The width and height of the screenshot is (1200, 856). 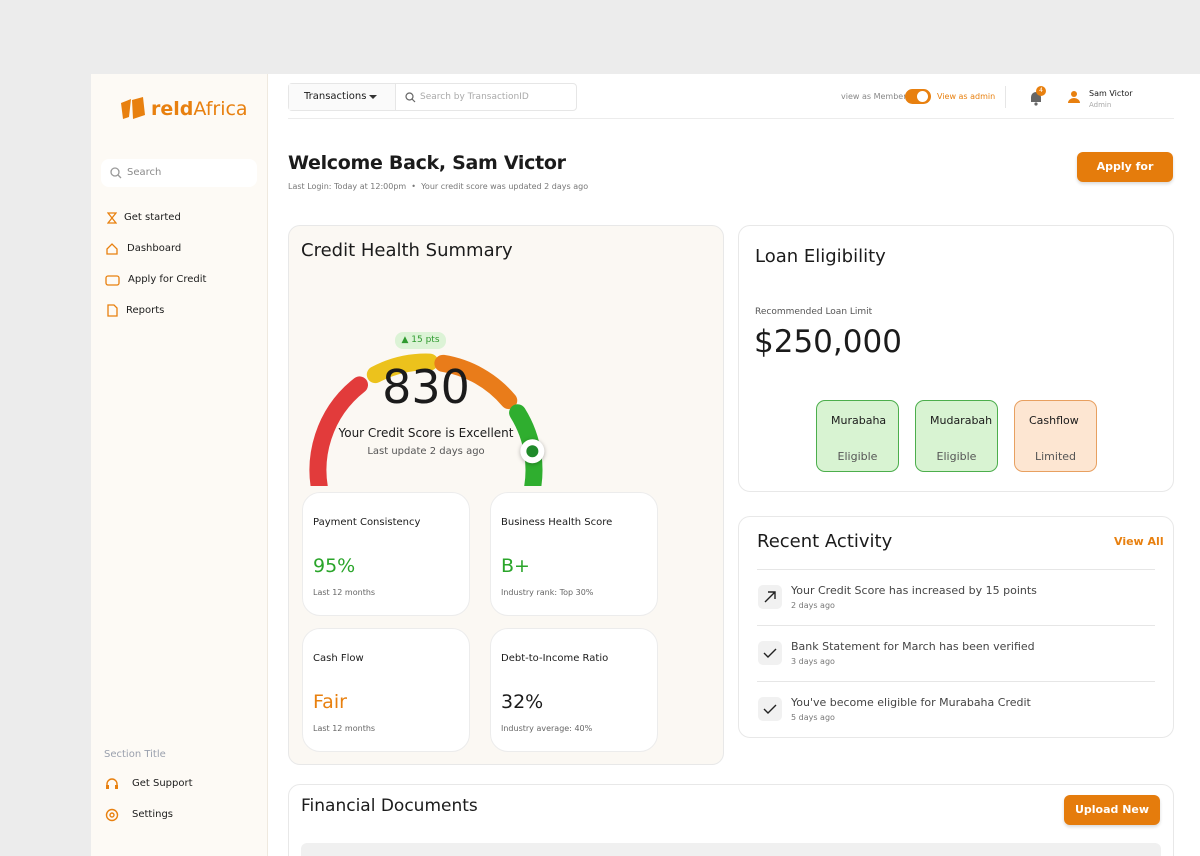 What do you see at coordinates (813, 605) in the screenshot?
I see `activity-time: 2 days ago` at bounding box center [813, 605].